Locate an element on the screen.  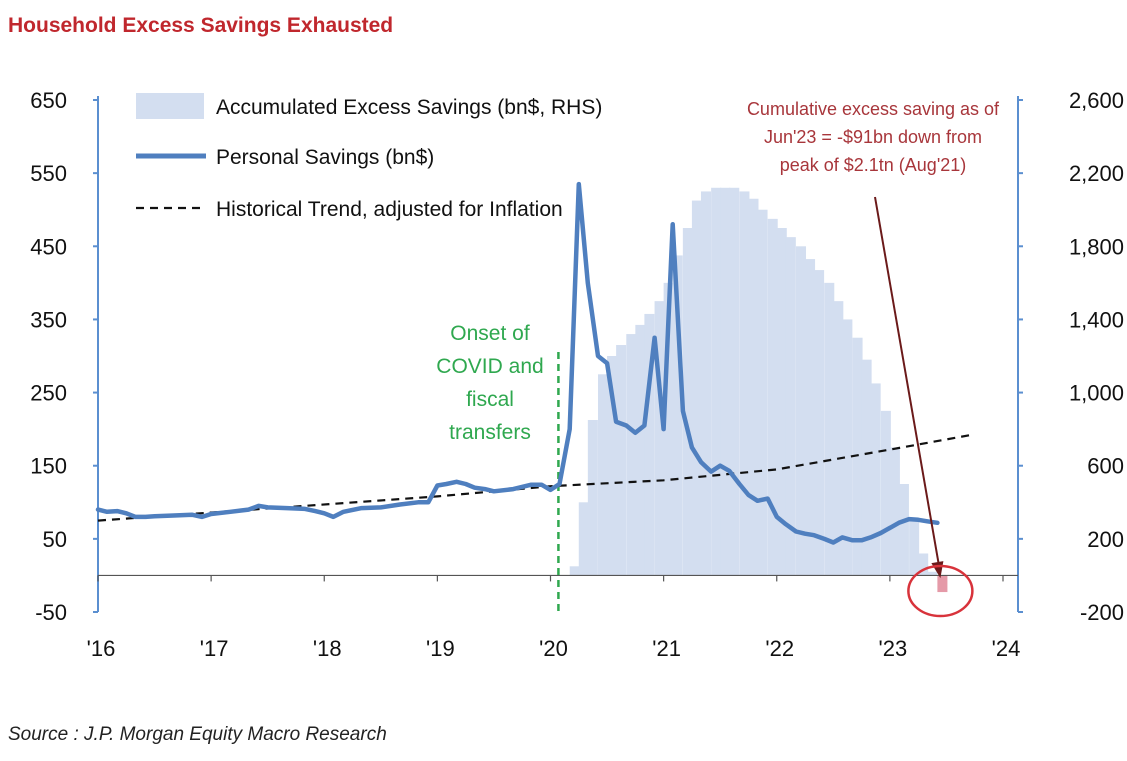
y-left-tick-label: 150 is located at coordinates (48, 466).